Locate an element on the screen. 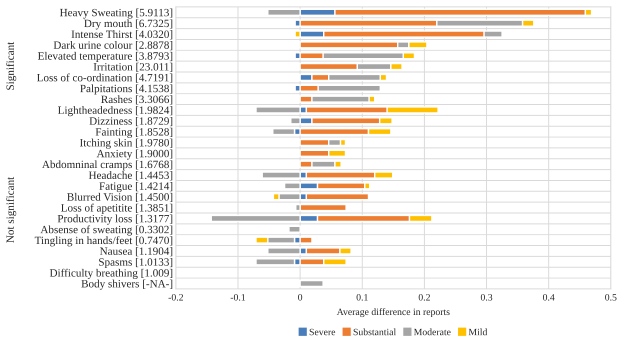 This screenshot has height=346, width=617. x-axis-title: Average difference in reports is located at coordinates (393, 313).